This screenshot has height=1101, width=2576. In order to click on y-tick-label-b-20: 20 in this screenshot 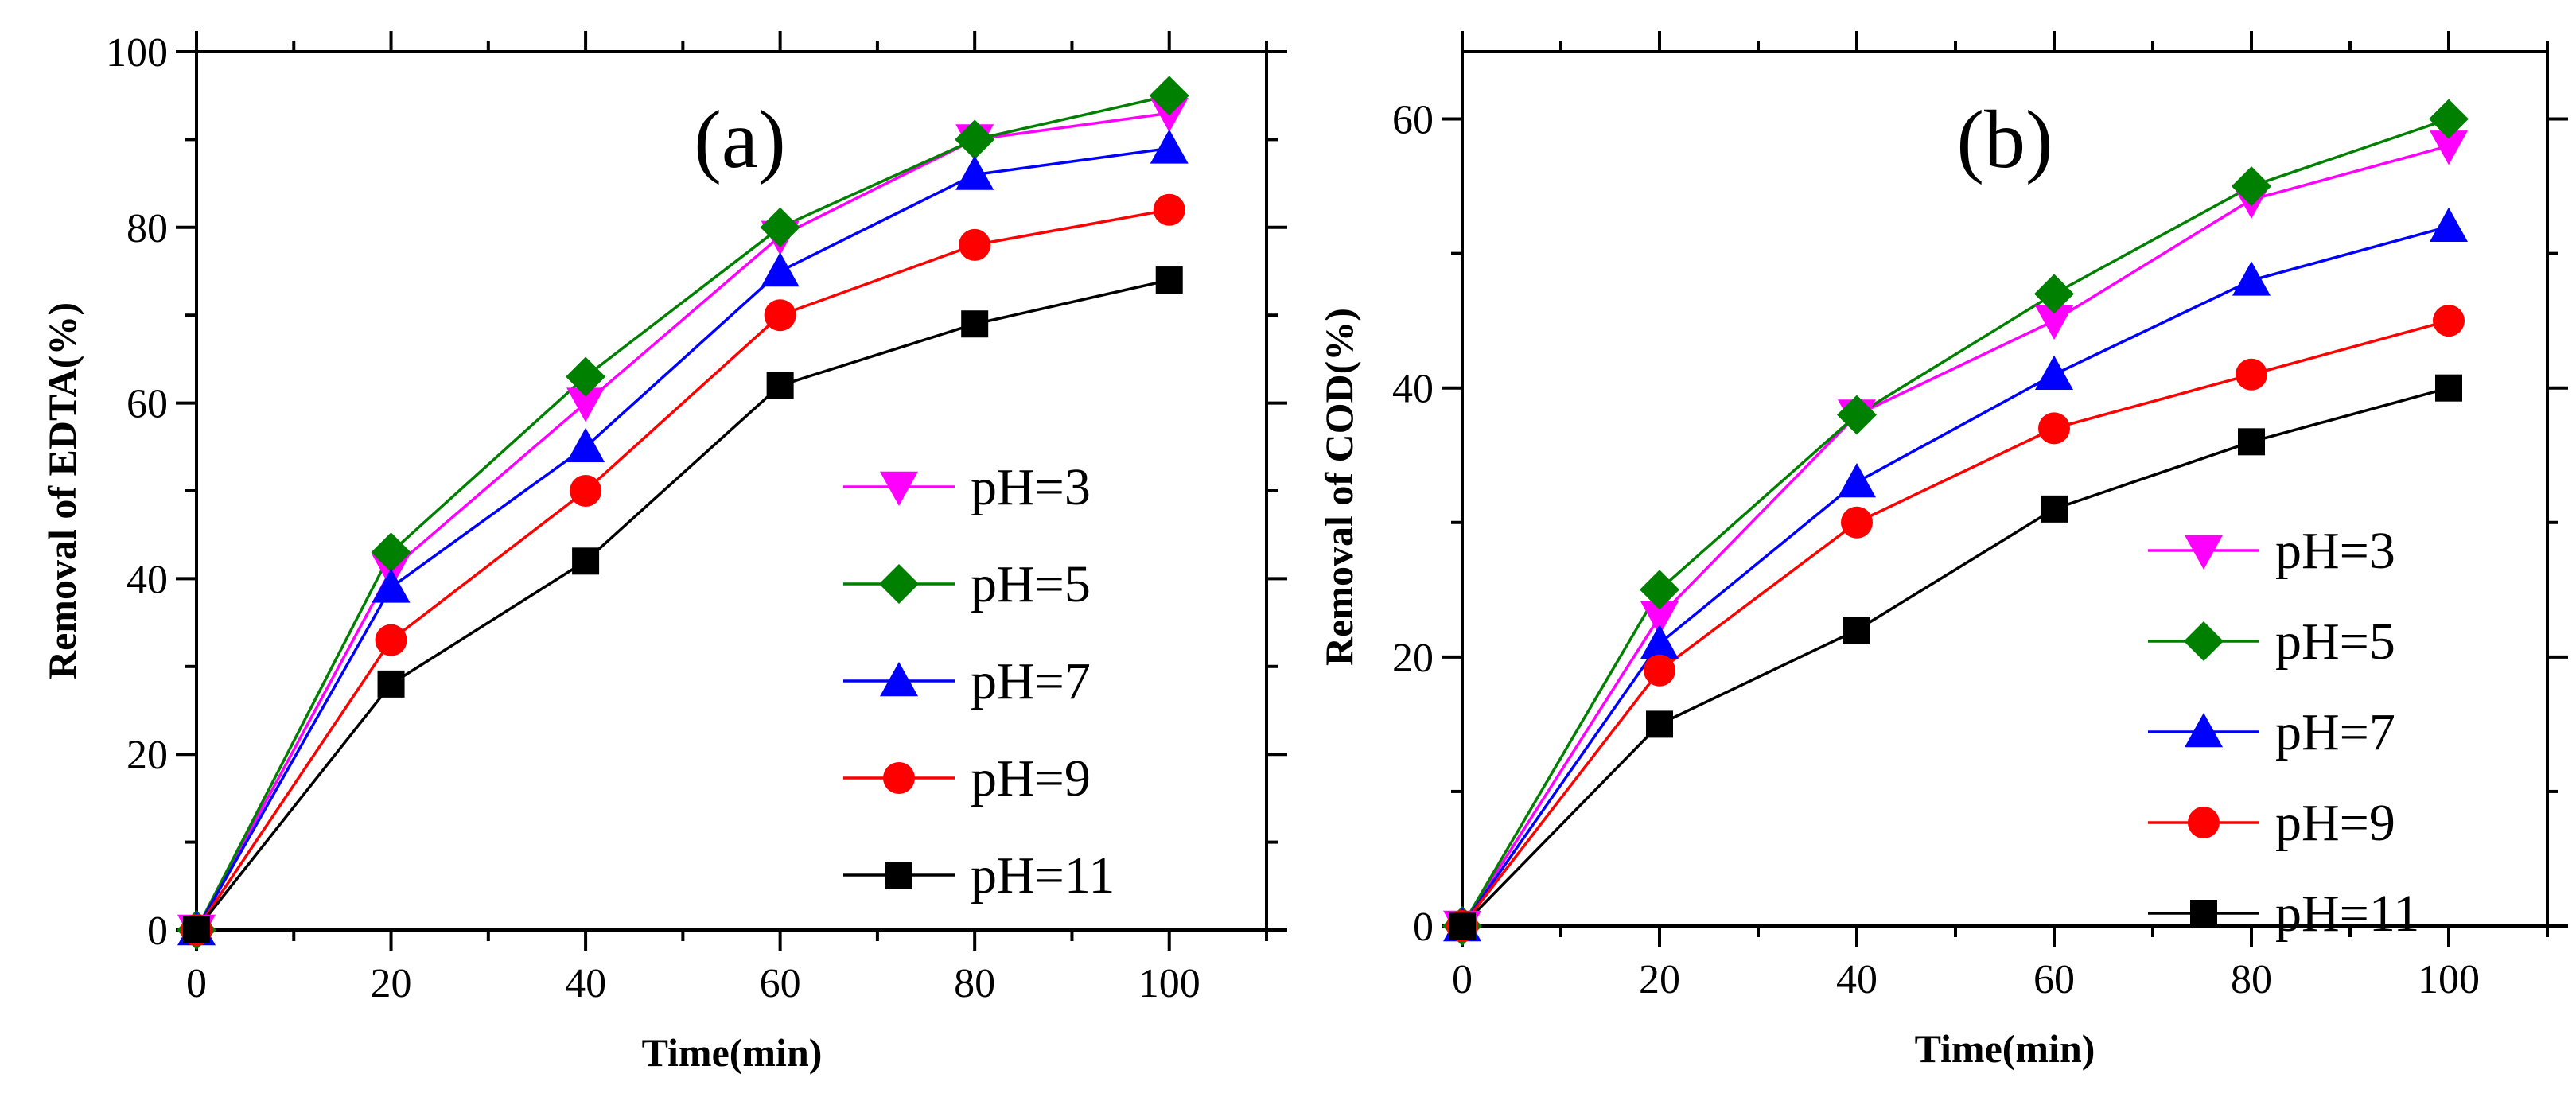, I will do `click(1413, 658)`.